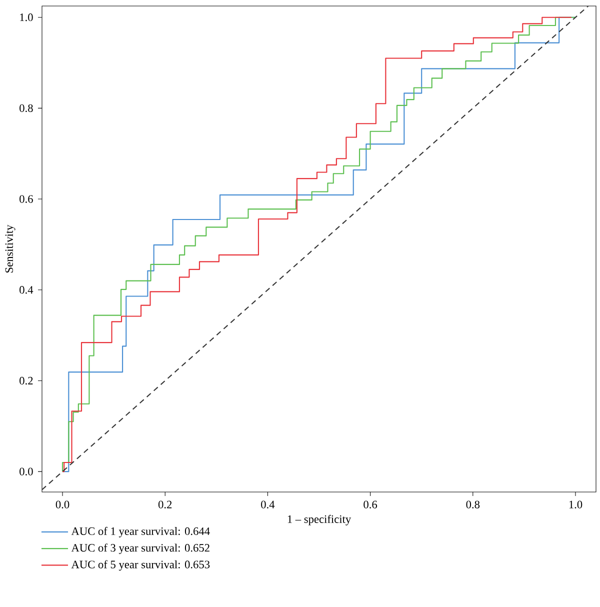 This screenshot has width=600, height=607. I want to click on x-tick-label: 0.2, so click(165, 504).